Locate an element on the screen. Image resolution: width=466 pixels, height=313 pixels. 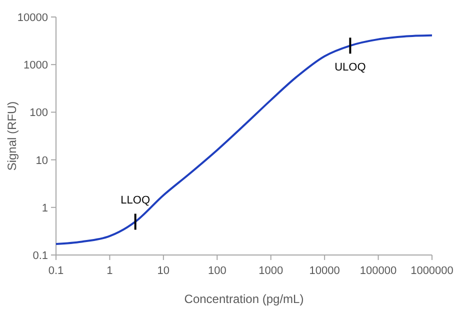
annotation: ULOQ is located at coordinates (350, 68).